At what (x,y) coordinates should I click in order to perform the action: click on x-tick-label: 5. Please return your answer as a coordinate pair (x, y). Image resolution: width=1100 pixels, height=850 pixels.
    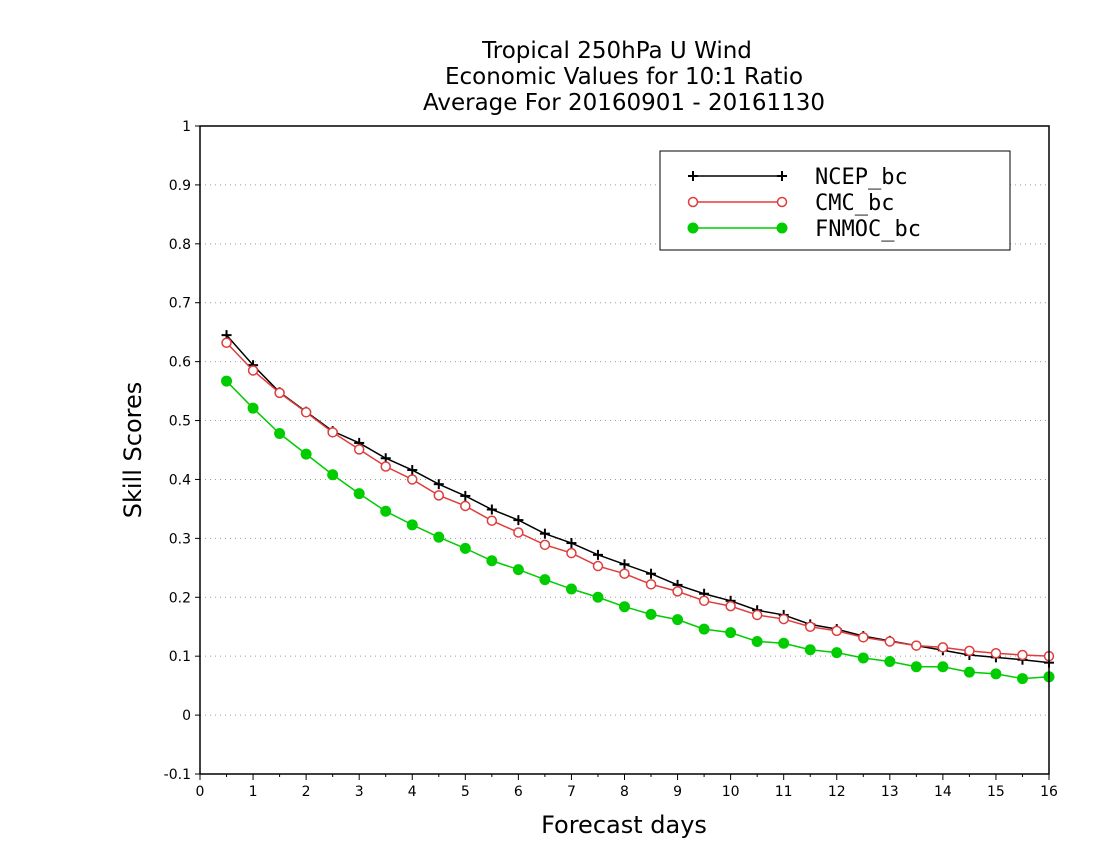
    Looking at the image, I should click on (465, 792).